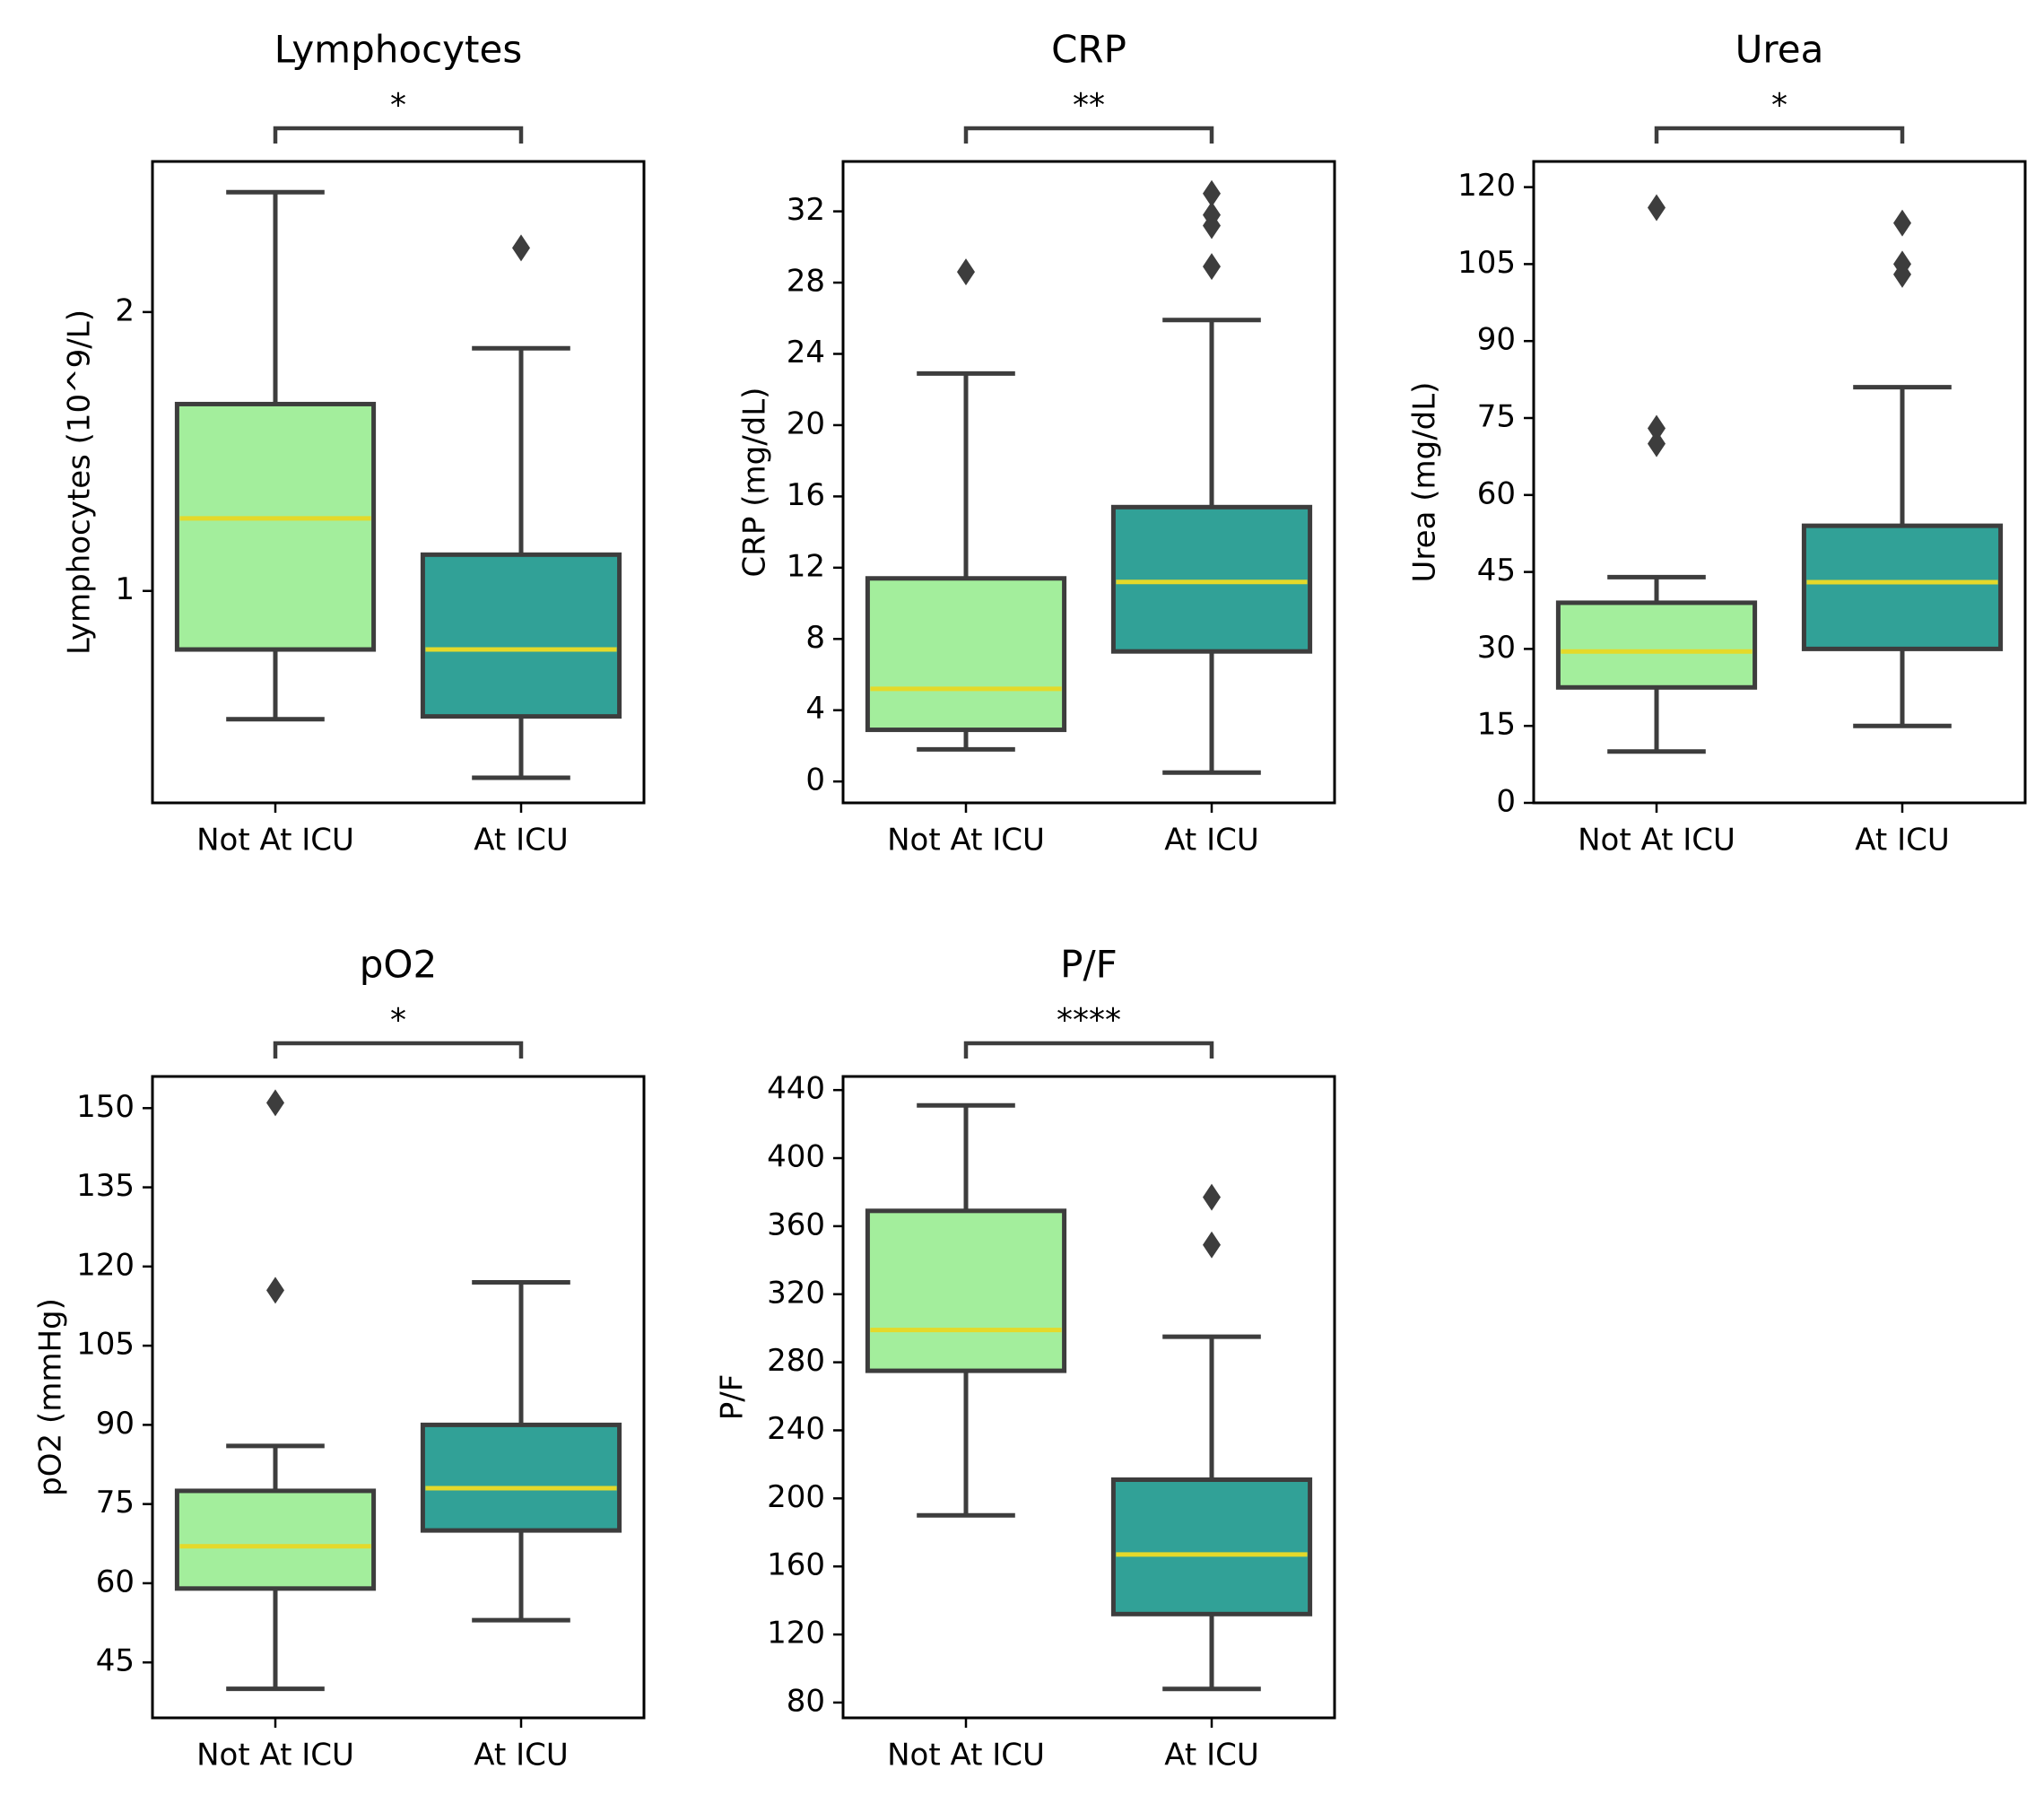 The image size is (2044, 1795). I want to click on y-tick-label: 28, so click(806, 282).